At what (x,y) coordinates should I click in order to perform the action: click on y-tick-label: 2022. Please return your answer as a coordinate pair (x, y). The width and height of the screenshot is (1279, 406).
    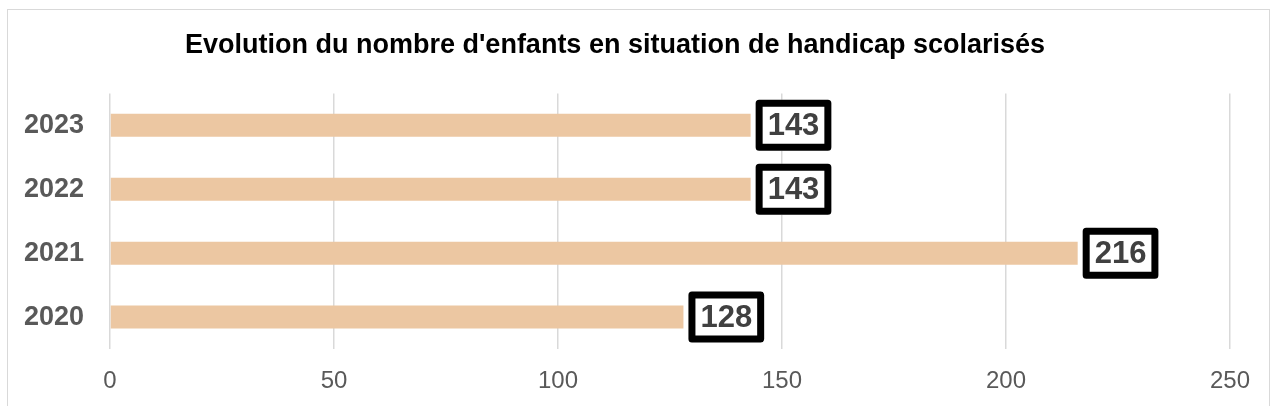
    Looking at the image, I should click on (53, 187).